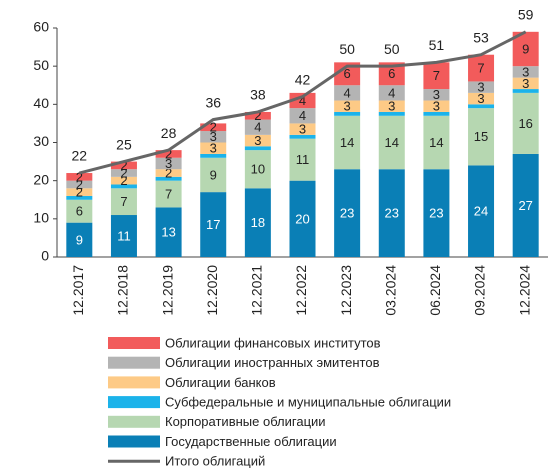 This screenshot has width=557, height=468. What do you see at coordinates (41, 27) in the screenshot?
I see `y-tick-label: 60` at bounding box center [41, 27].